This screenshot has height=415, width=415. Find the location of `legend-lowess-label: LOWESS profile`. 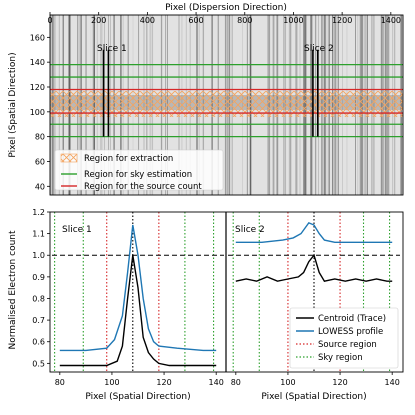

legend-lowess-label: LOWESS profile is located at coordinates (350, 332).